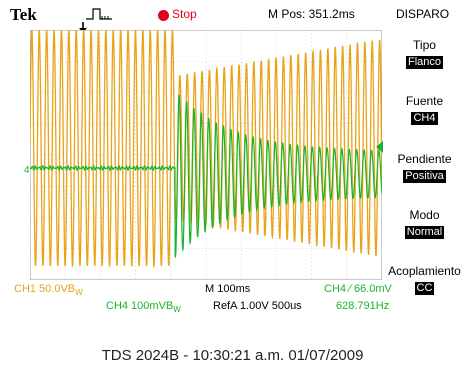 The image size is (465, 378). Describe the element at coordinates (99, 14) in the screenshot. I see `trigger-waveform-icon` at that location.